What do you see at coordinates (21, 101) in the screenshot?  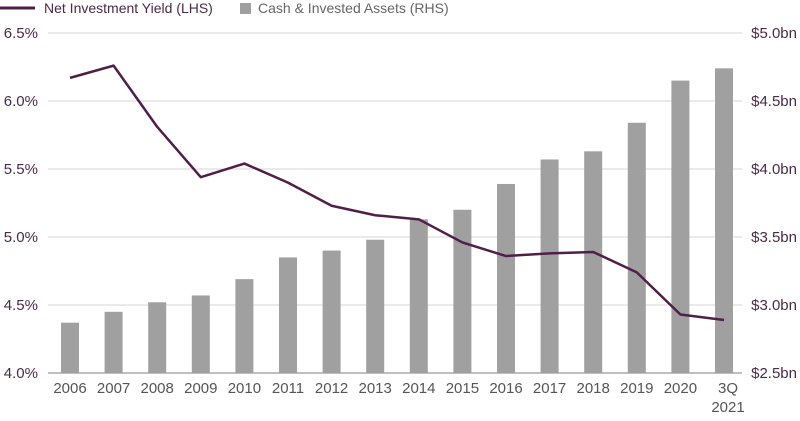 I see `left-axis-tick-label: 6.0%` at bounding box center [21, 101].